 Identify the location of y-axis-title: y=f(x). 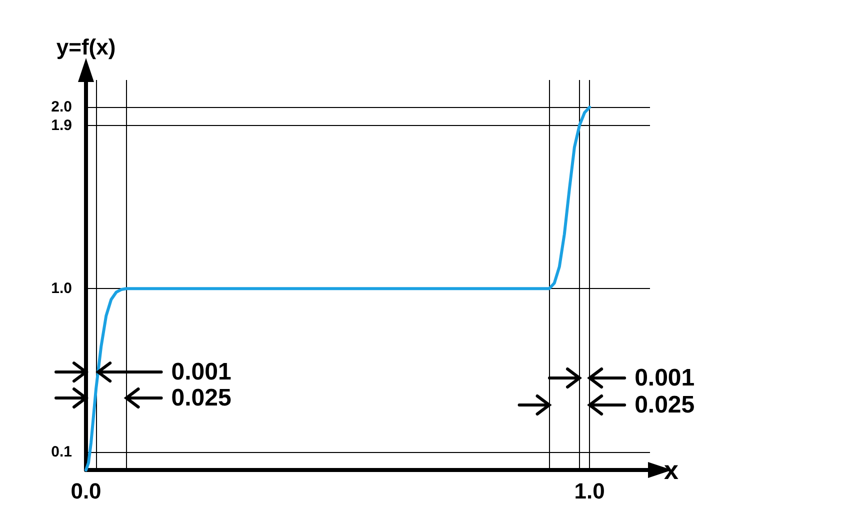
(86, 47).